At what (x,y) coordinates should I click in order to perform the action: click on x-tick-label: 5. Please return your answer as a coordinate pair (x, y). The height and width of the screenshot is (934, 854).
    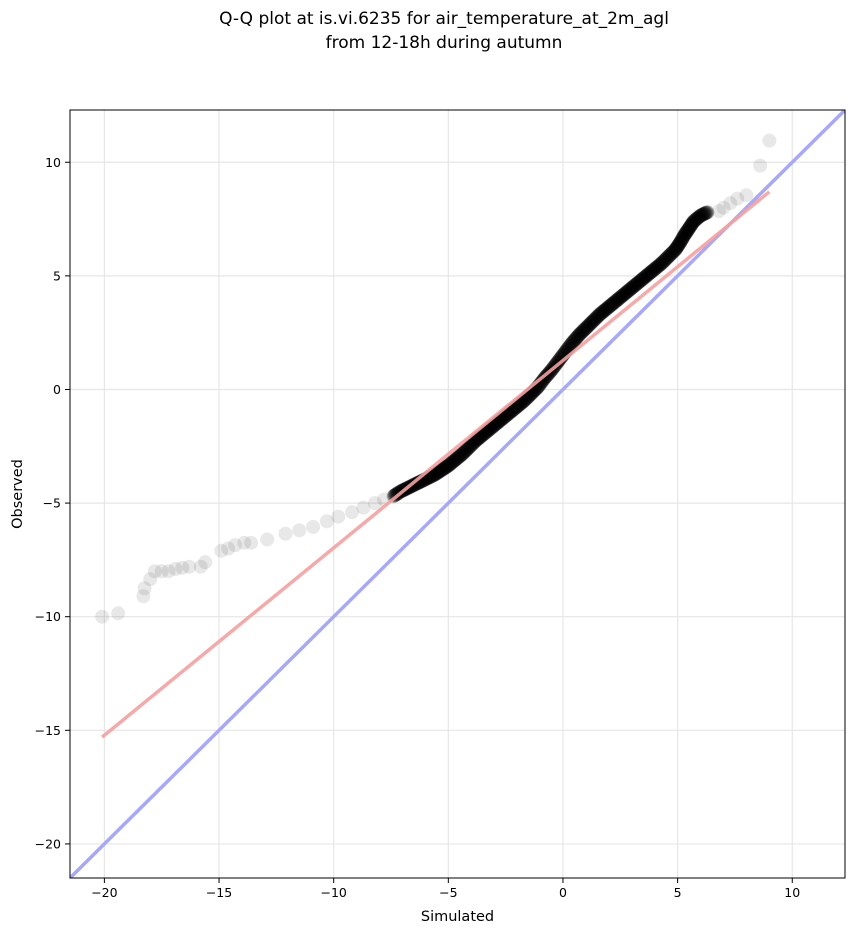
    Looking at the image, I should click on (678, 892).